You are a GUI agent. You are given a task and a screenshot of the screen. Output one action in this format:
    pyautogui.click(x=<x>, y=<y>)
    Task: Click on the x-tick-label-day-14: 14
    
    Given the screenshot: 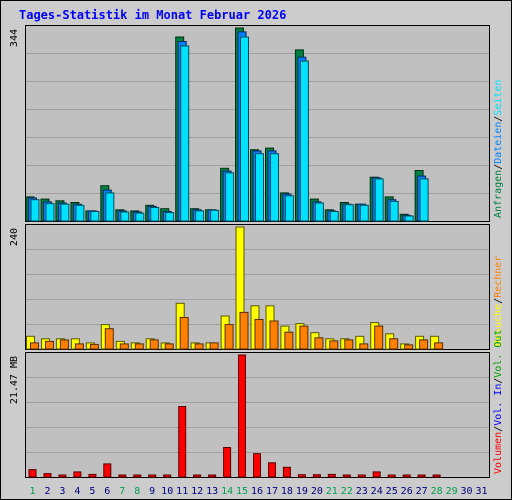 What is the action you would take?
    pyautogui.click(x=227, y=491)
    